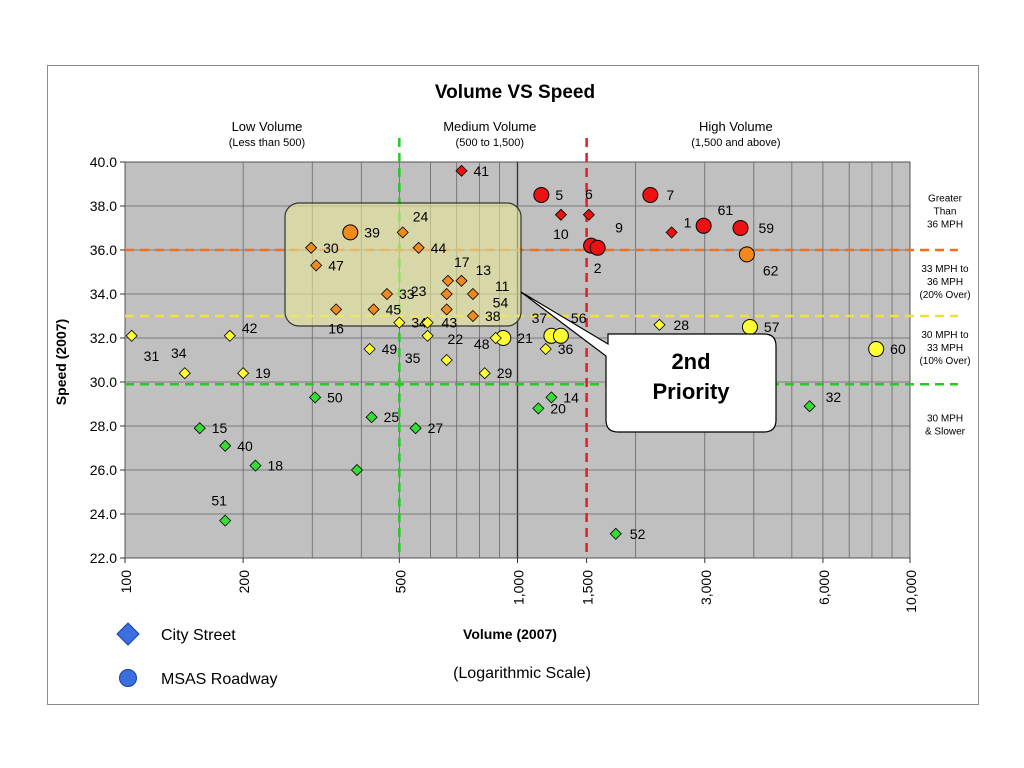 The width and height of the screenshot is (1024, 768). I want to click on speed-band-label: & Slower, so click(945, 431).